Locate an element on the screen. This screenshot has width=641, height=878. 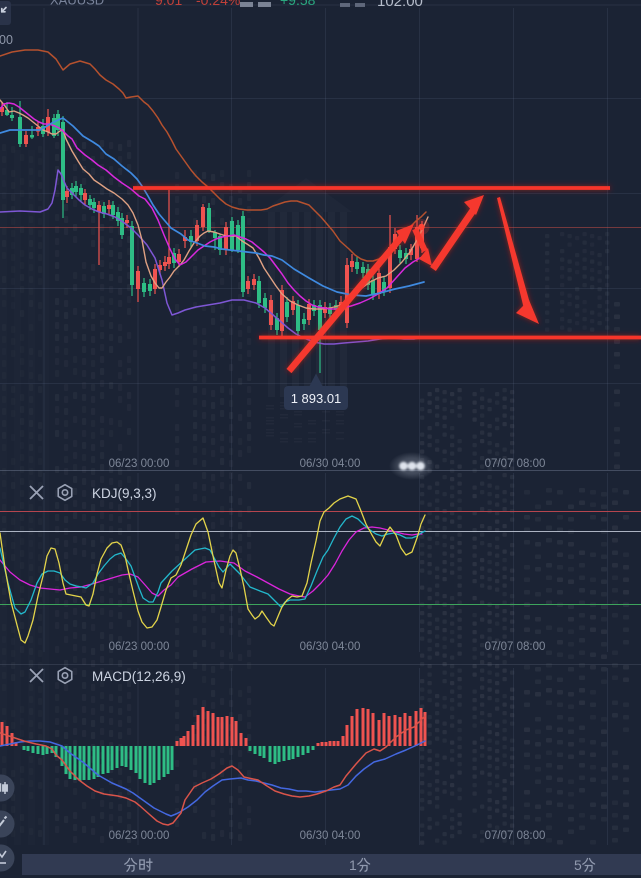
svg-text: +9.58 is located at coordinates (298, 4).